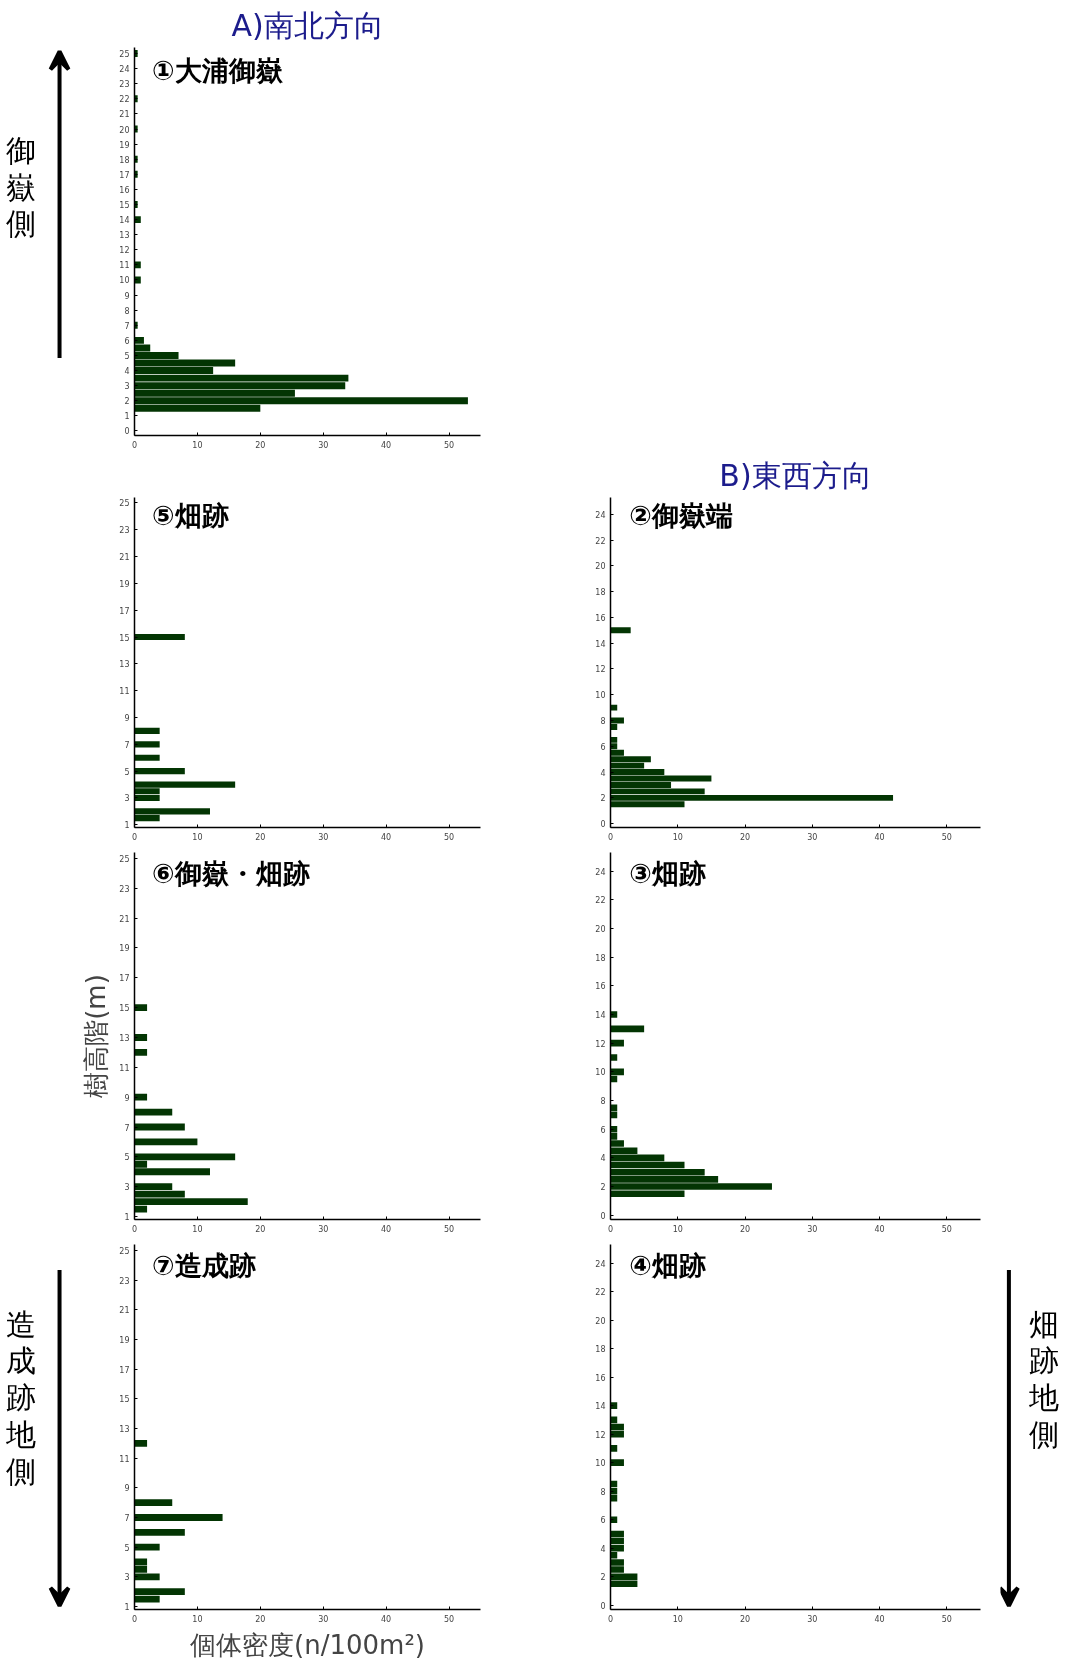 This screenshot has height=1668, width=1074. Describe the element at coordinates (127, 1218) in the screenshot. I see `y-tick-label: 1` at that location.